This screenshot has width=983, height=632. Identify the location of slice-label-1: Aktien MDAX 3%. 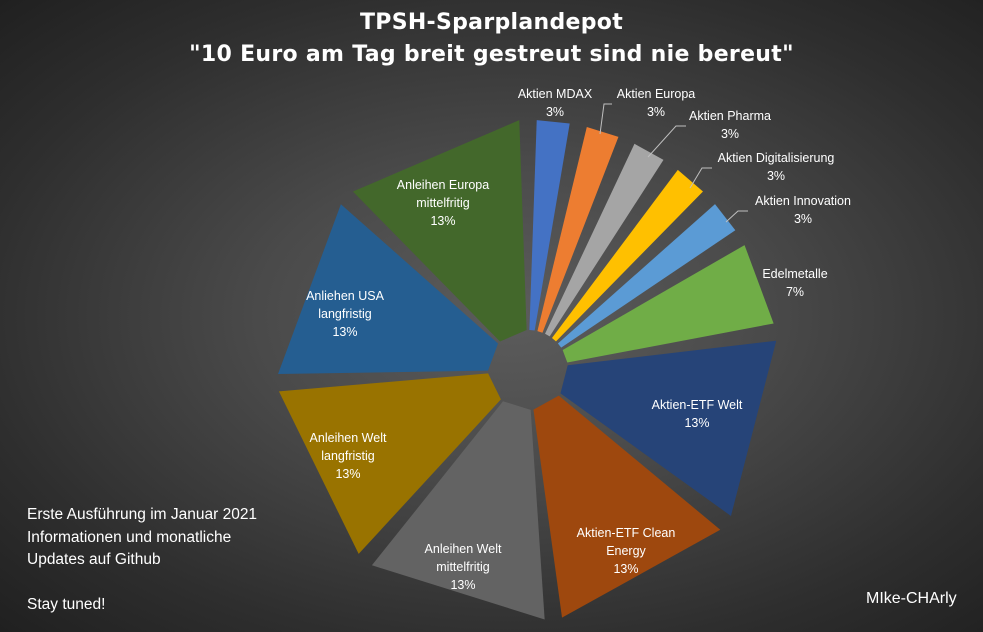
(555, 103).